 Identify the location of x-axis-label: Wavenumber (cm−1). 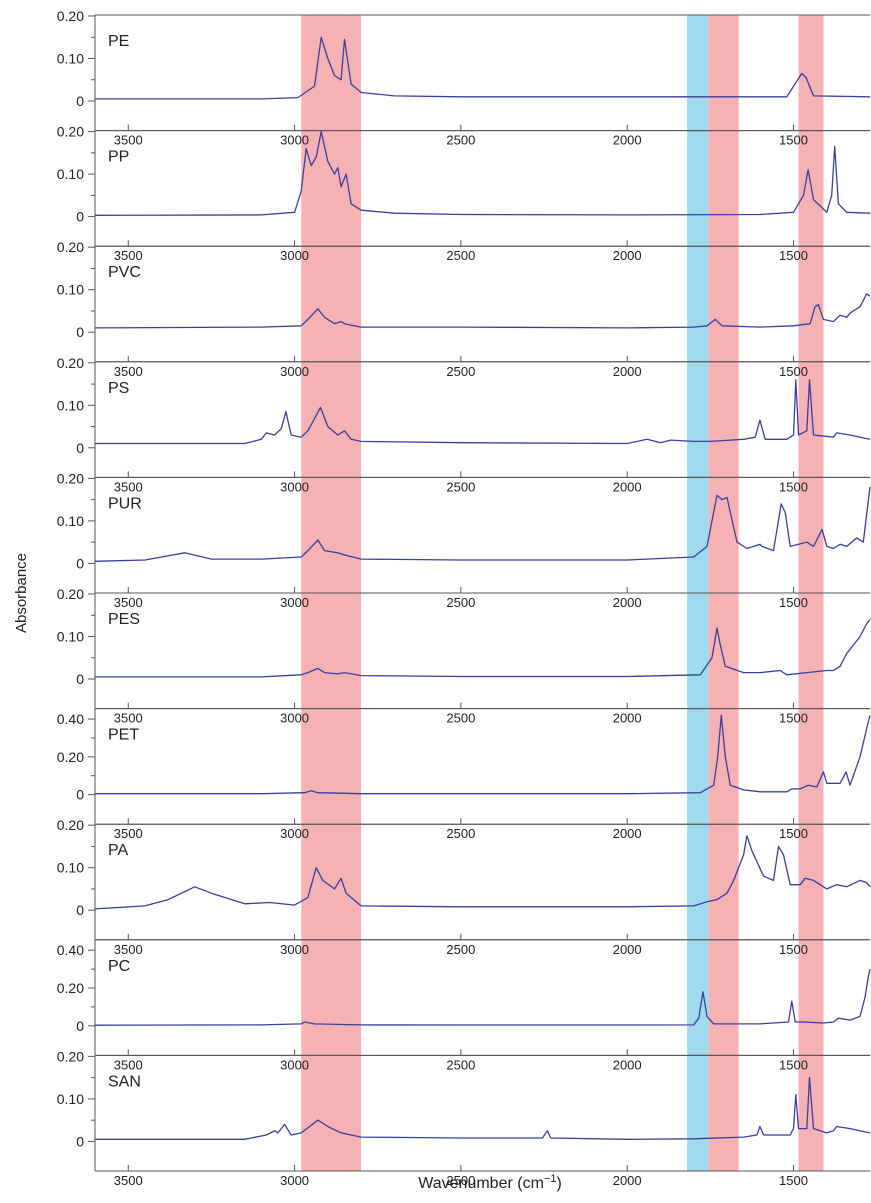
(490, 1182).